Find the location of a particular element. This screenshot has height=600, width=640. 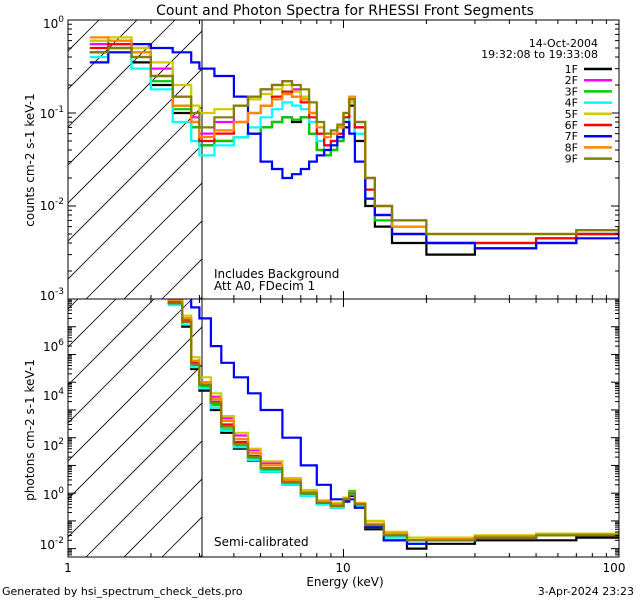

legend-label-1F: 1F is located at coordinates (571, 69).